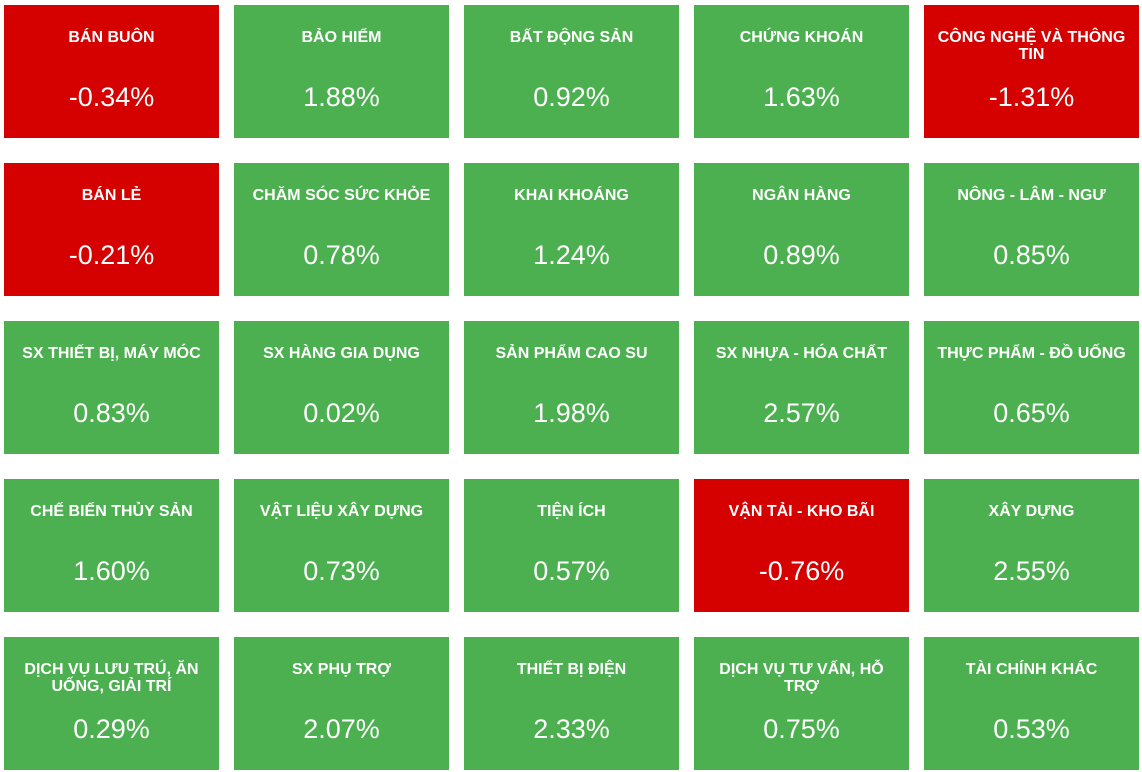 The image size is (1142, 772). I want to click on sector-tile: KHAI KHOÁNG 1.24%, so click(571, 229).